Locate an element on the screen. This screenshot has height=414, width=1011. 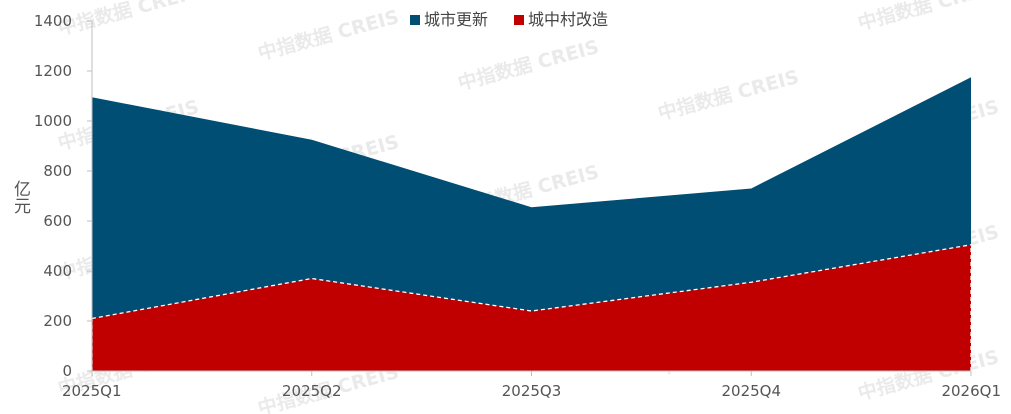
x-tick-label: 2025Q4 is located at coordinates (751, 391).